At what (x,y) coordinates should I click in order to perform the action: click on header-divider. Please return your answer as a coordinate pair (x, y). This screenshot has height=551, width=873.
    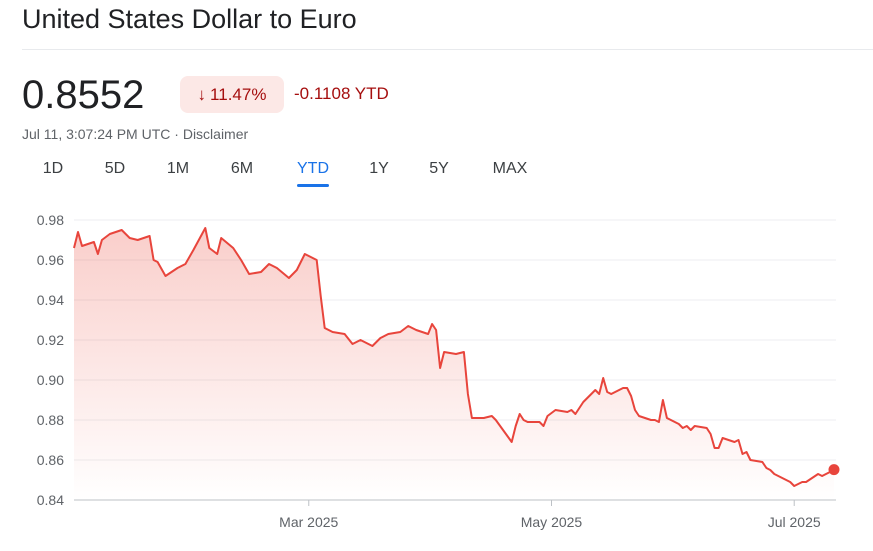
    Looking at the image, I should click on (447, 49).